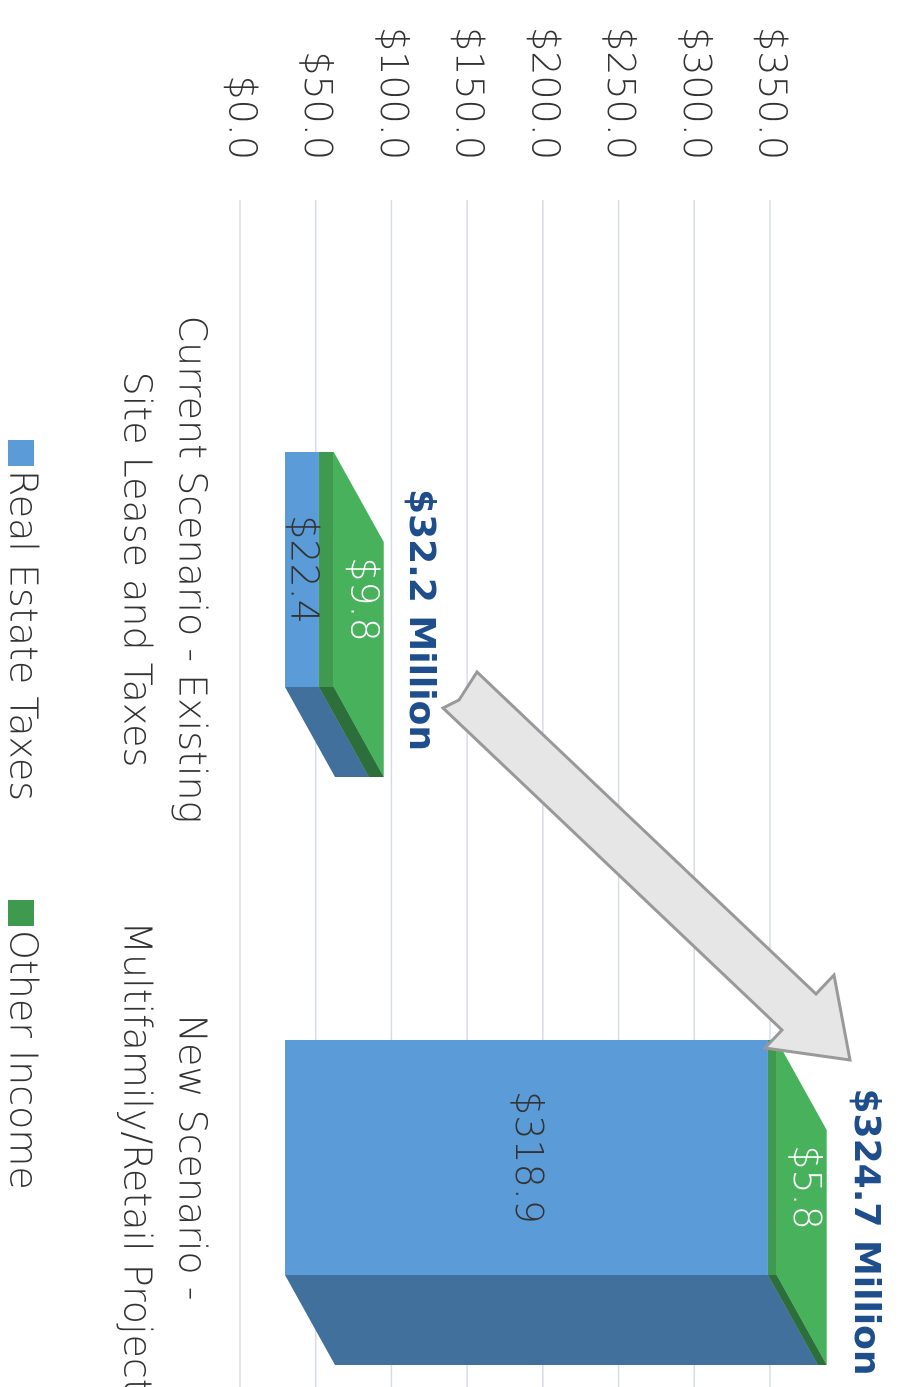 This screenshot has height=1387, width=914. What do you see at coordinates (773, 93) in the screenshot?
I see `y-tick-label: $350.0` at bounding box center [773, 93].